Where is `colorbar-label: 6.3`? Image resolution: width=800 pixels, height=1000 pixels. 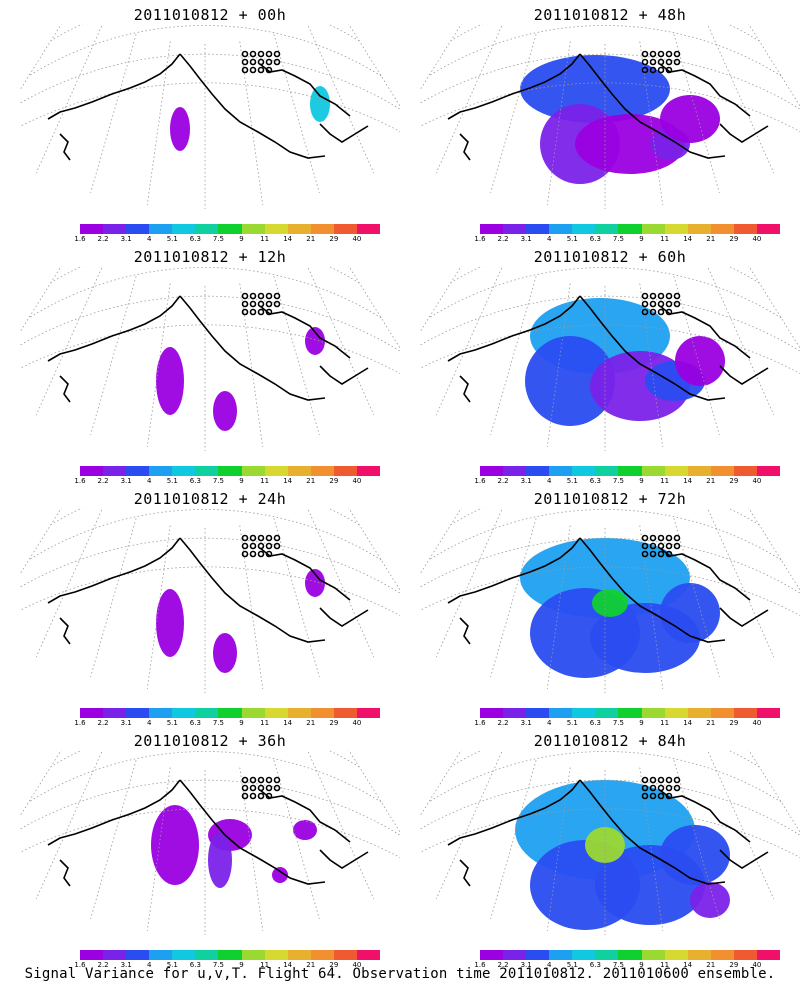
colorbar-label: 6.3 is located at coordinates (595, 239).